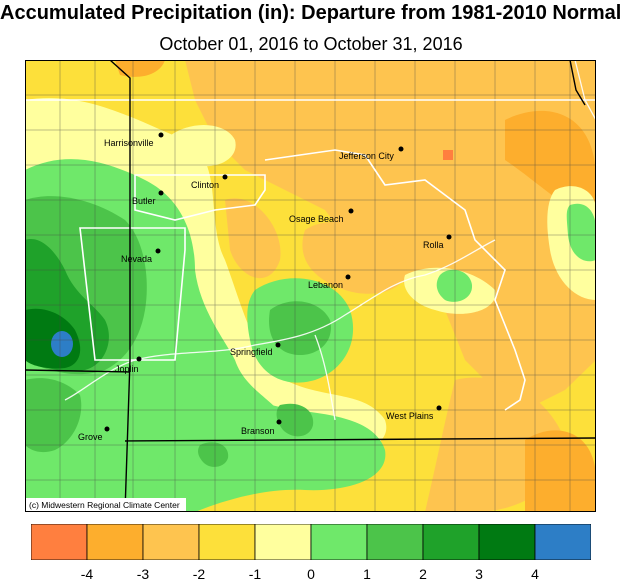  I want to click on city-label: Harrisonville, so click(129, 143).